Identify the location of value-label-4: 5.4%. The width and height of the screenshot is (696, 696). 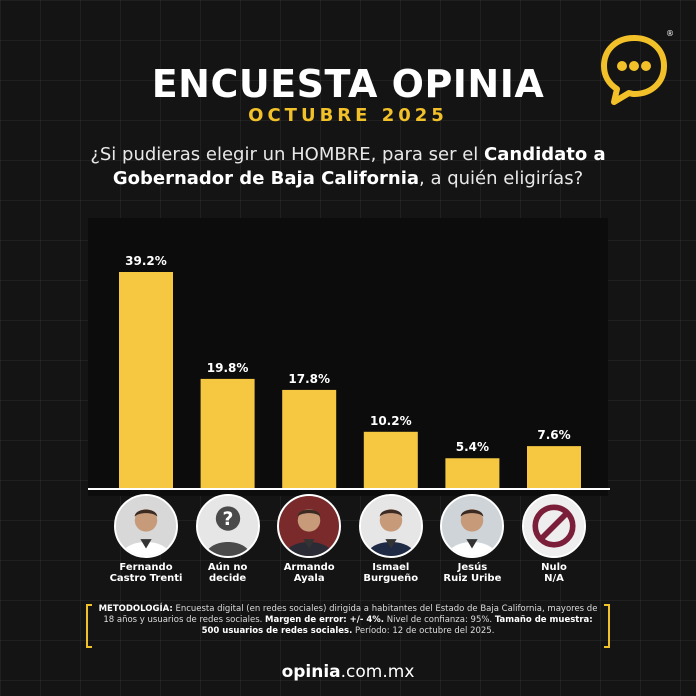
(472, 447).